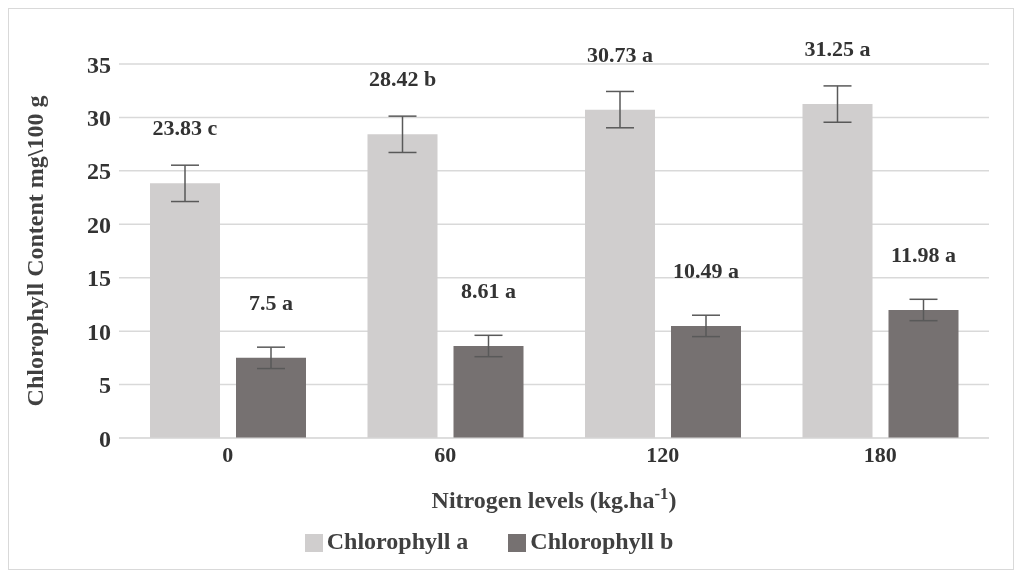 The width and height of the screenshot is (1022, 579). I want to click on x-tick-label: 60, so click(445, 454).